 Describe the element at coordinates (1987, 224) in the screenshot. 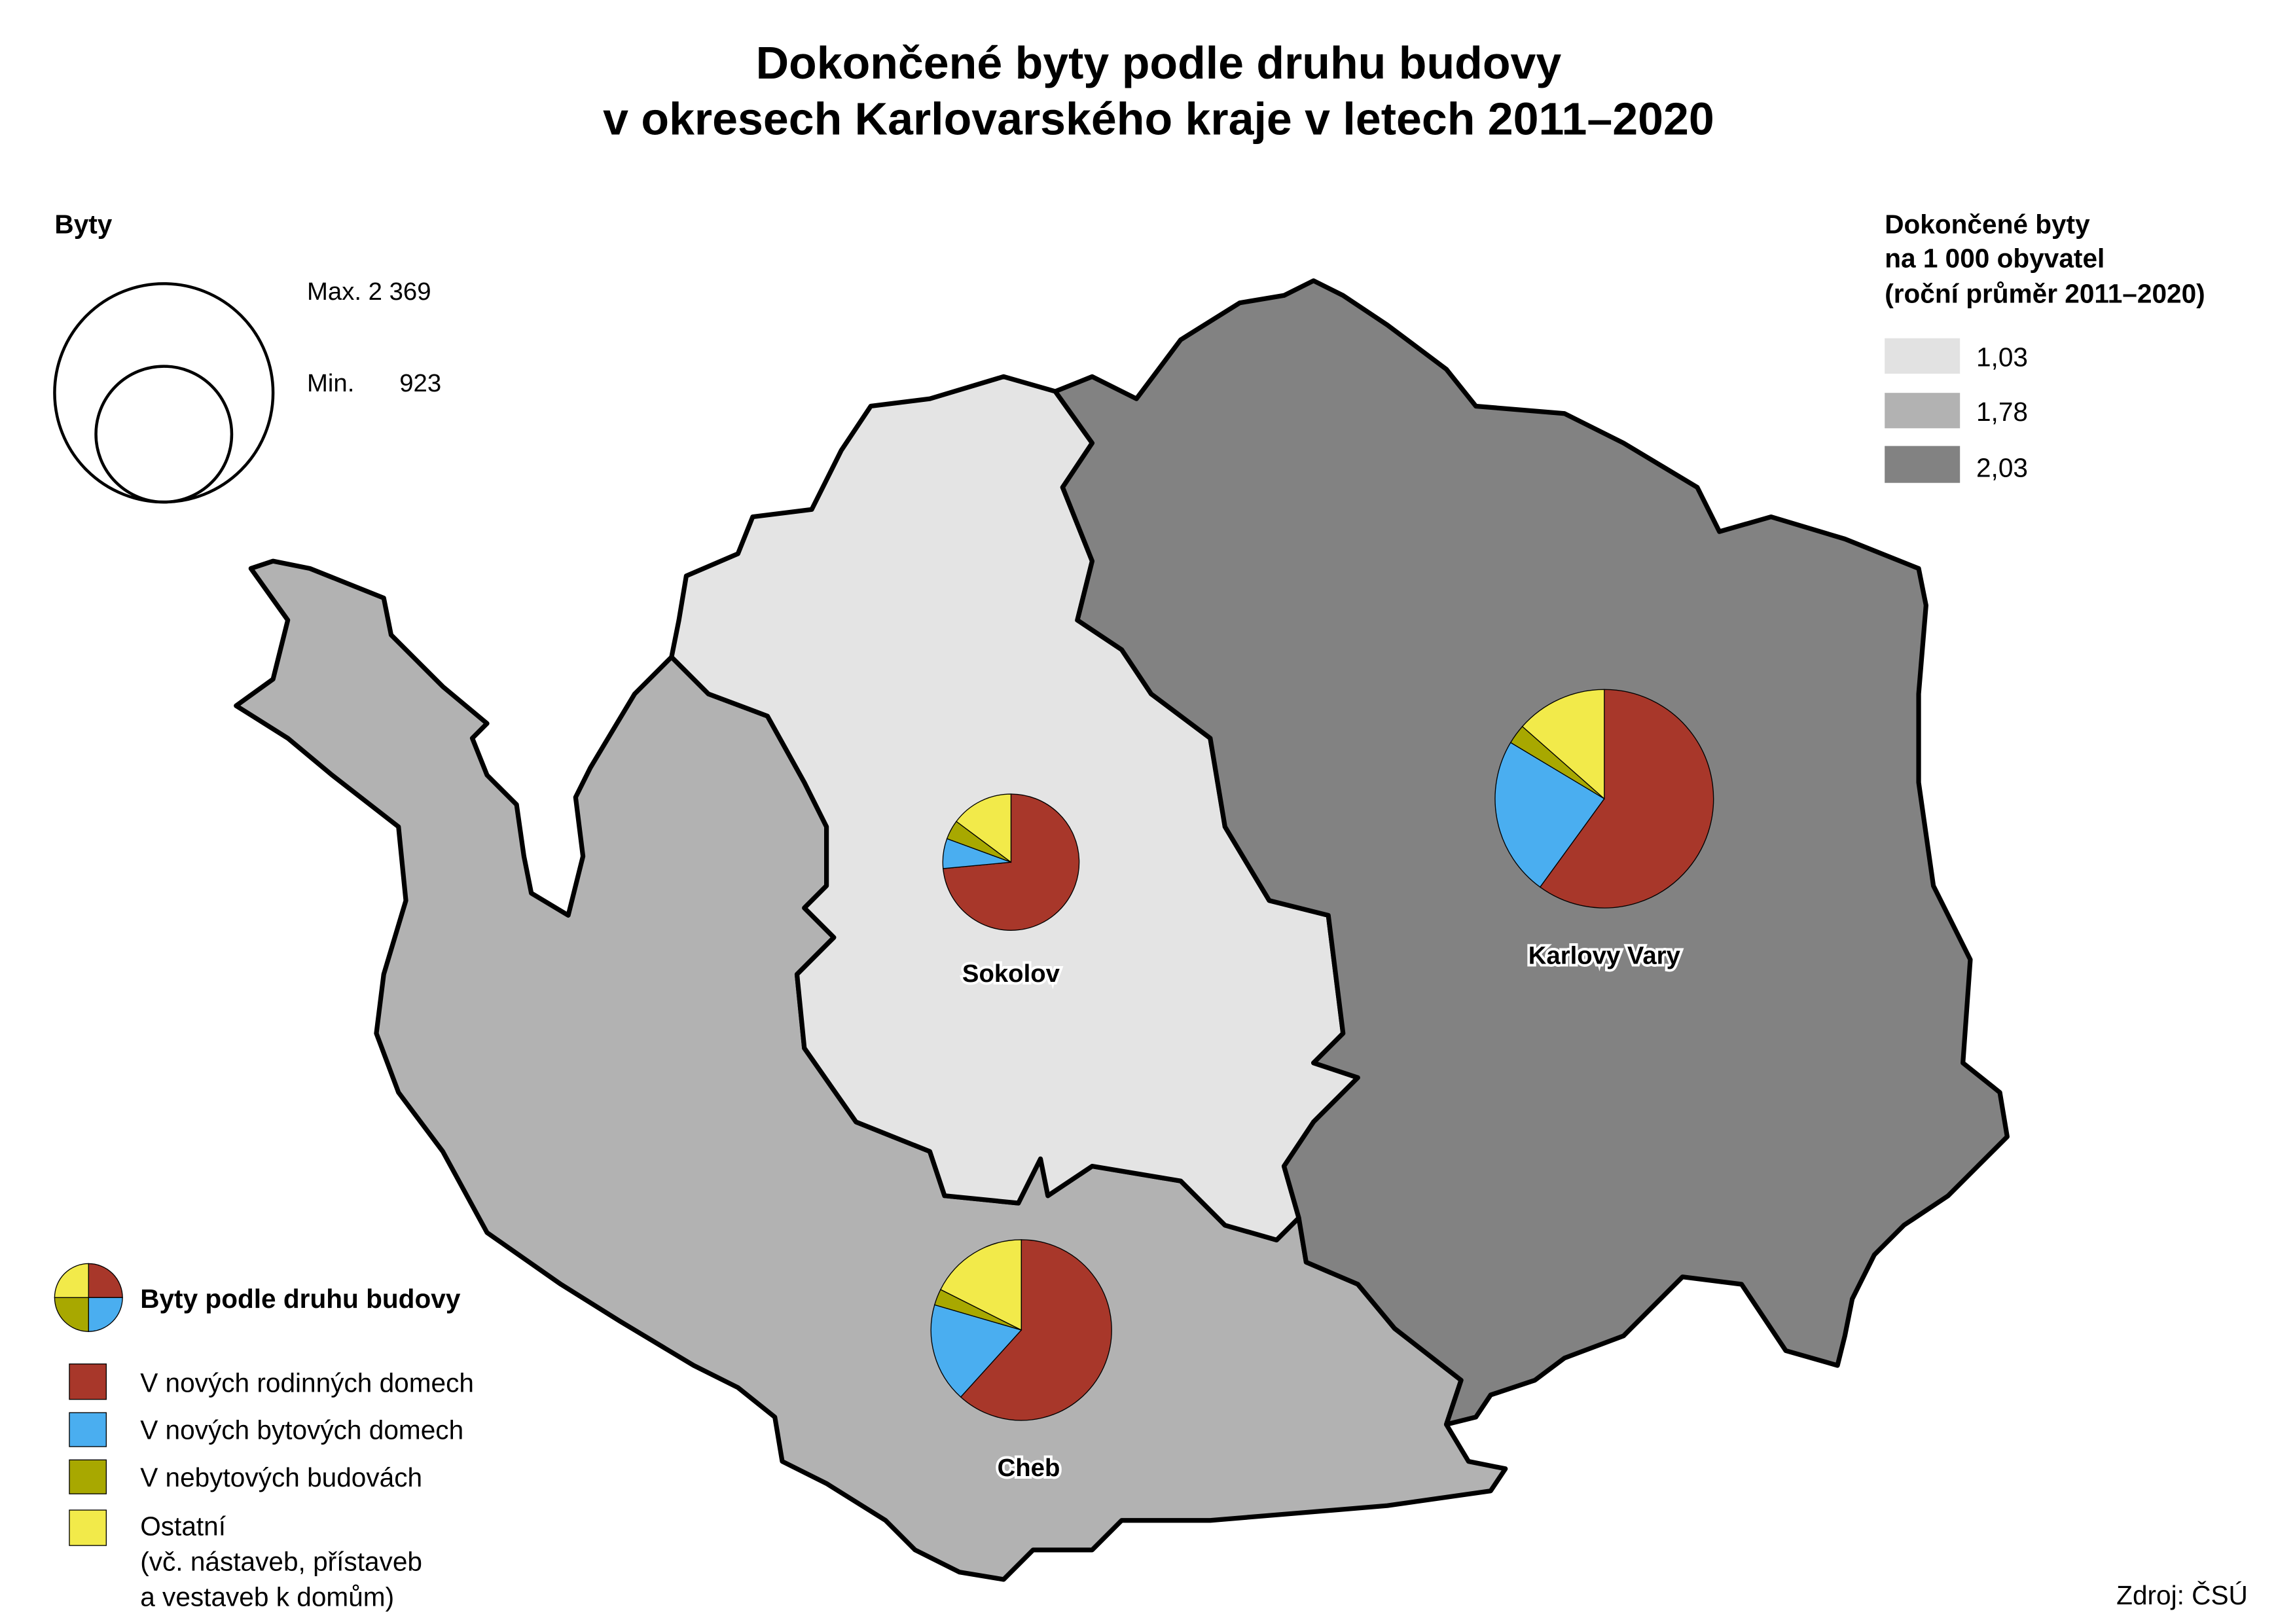

I see `choropleth-legend-title-1: Dokončené byty` at that location.